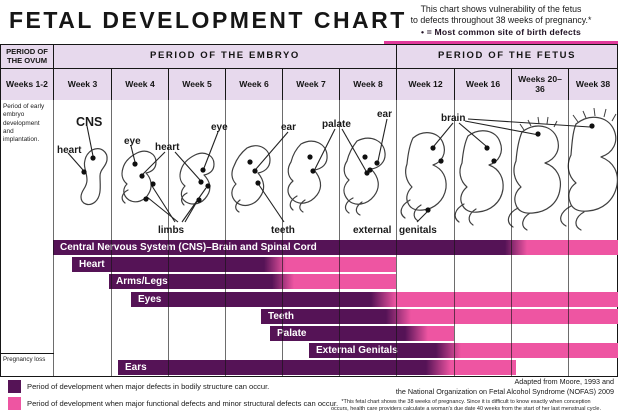 Image resolution: width=618 pixels, height=418 pixels. What do you see at coordinates (167, 147) in the screenshot?
I see `label-heart-week45: heart` at bounding box center [167, 147].